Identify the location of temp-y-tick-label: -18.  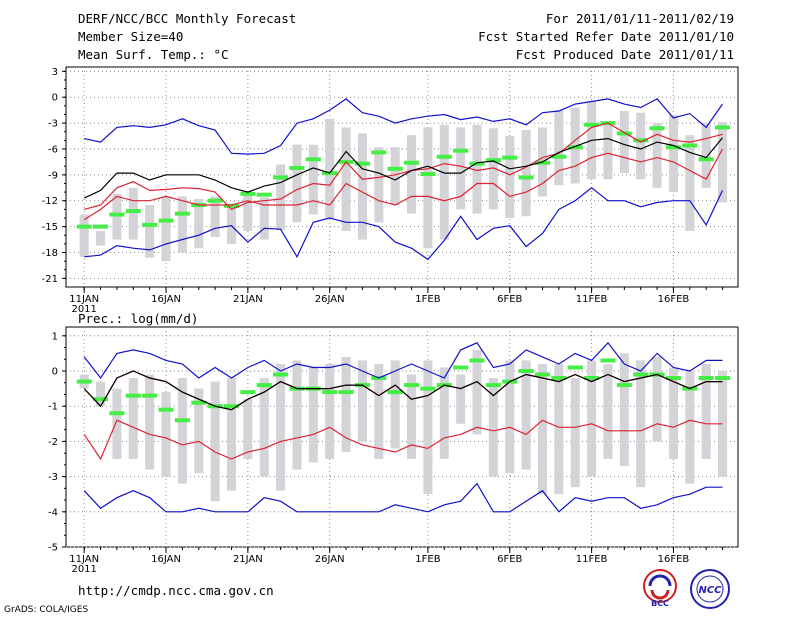
(50, 253).